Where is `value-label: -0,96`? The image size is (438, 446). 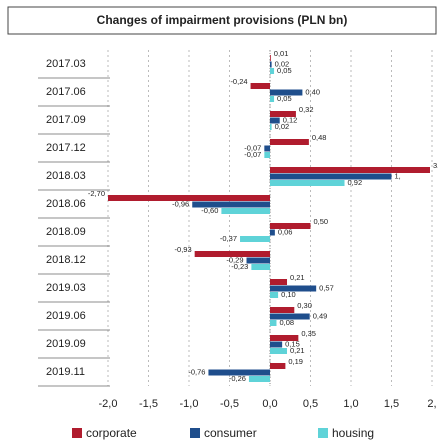 value-label: -0,96 is located at coordinates (180, 203).